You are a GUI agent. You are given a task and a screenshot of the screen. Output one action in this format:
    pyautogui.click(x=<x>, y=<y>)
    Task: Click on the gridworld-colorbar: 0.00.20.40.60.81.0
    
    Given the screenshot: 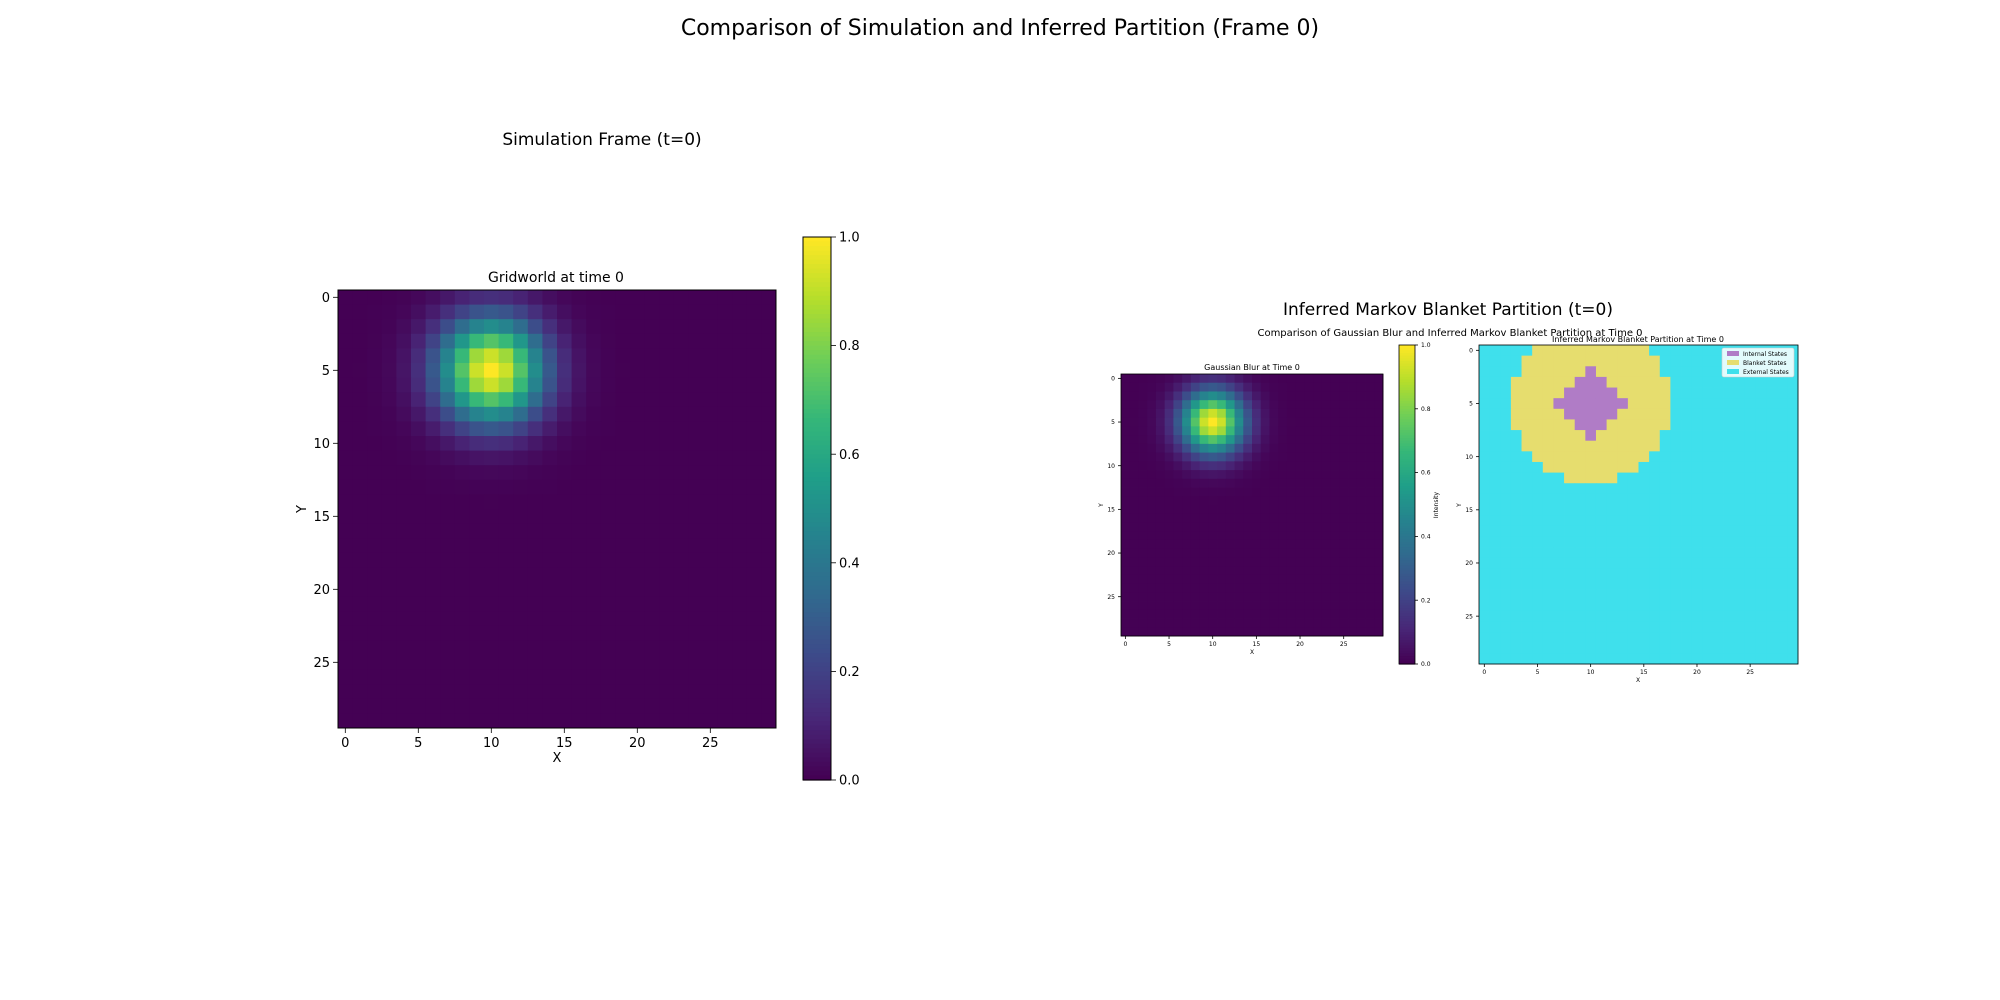 What is the action you would take?
    pyautogui.click(x=831, y=510)
    